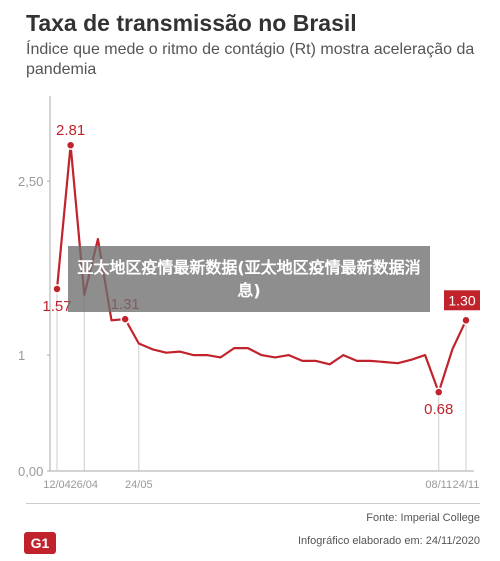 The image size is (500, 561). Describe the element at coordinates (249, 279) in the screenshot. I see `watermark-overlay-text: 亚太地区疫情最新数据(亚太地区疫情最新数据消息)` at that location.